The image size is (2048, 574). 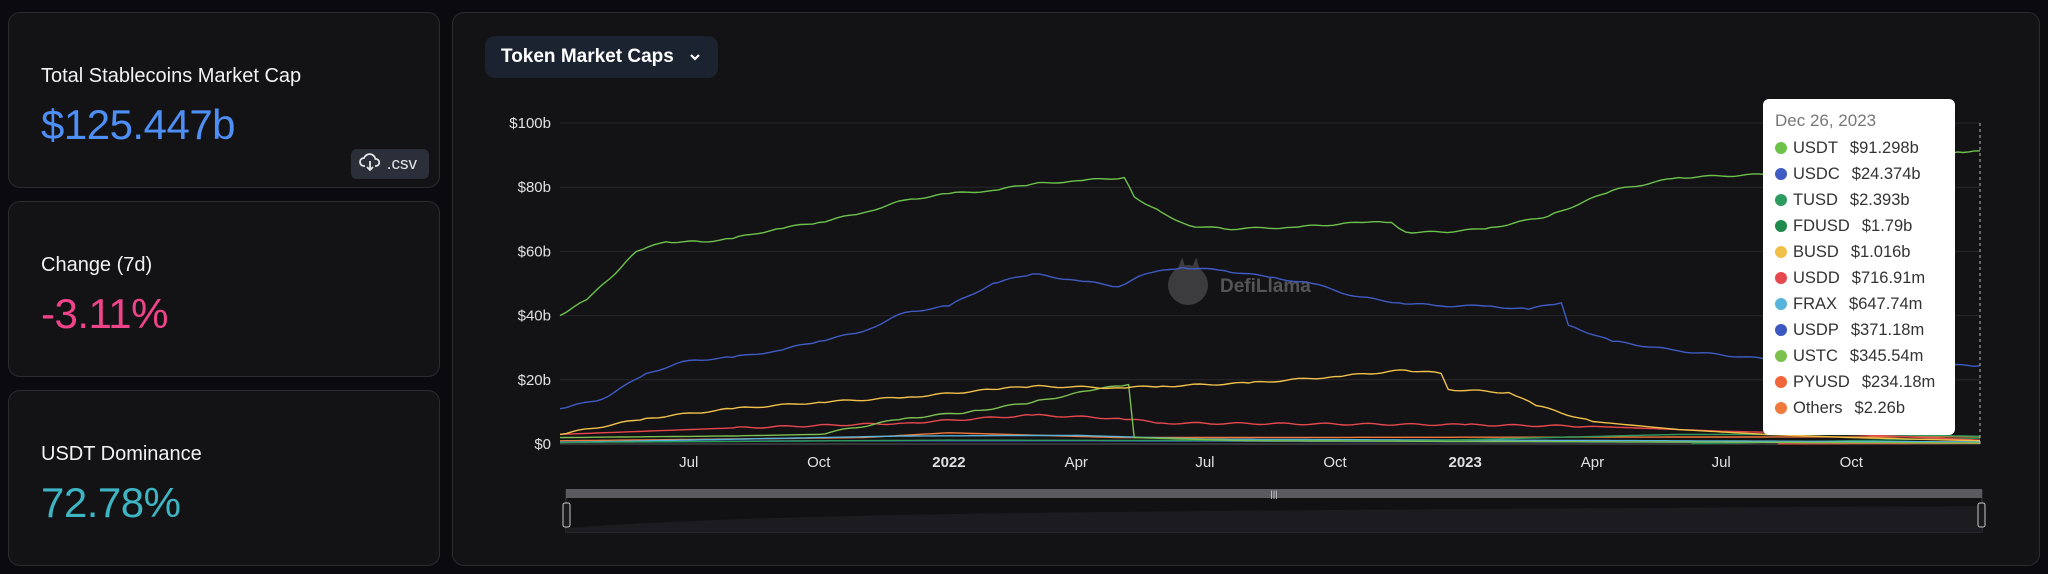 What do you see at coordinates (1886, 355) in the screenshot?
I see `tooltip-series-value: $345.54m` at bounding box center [1886, 355].